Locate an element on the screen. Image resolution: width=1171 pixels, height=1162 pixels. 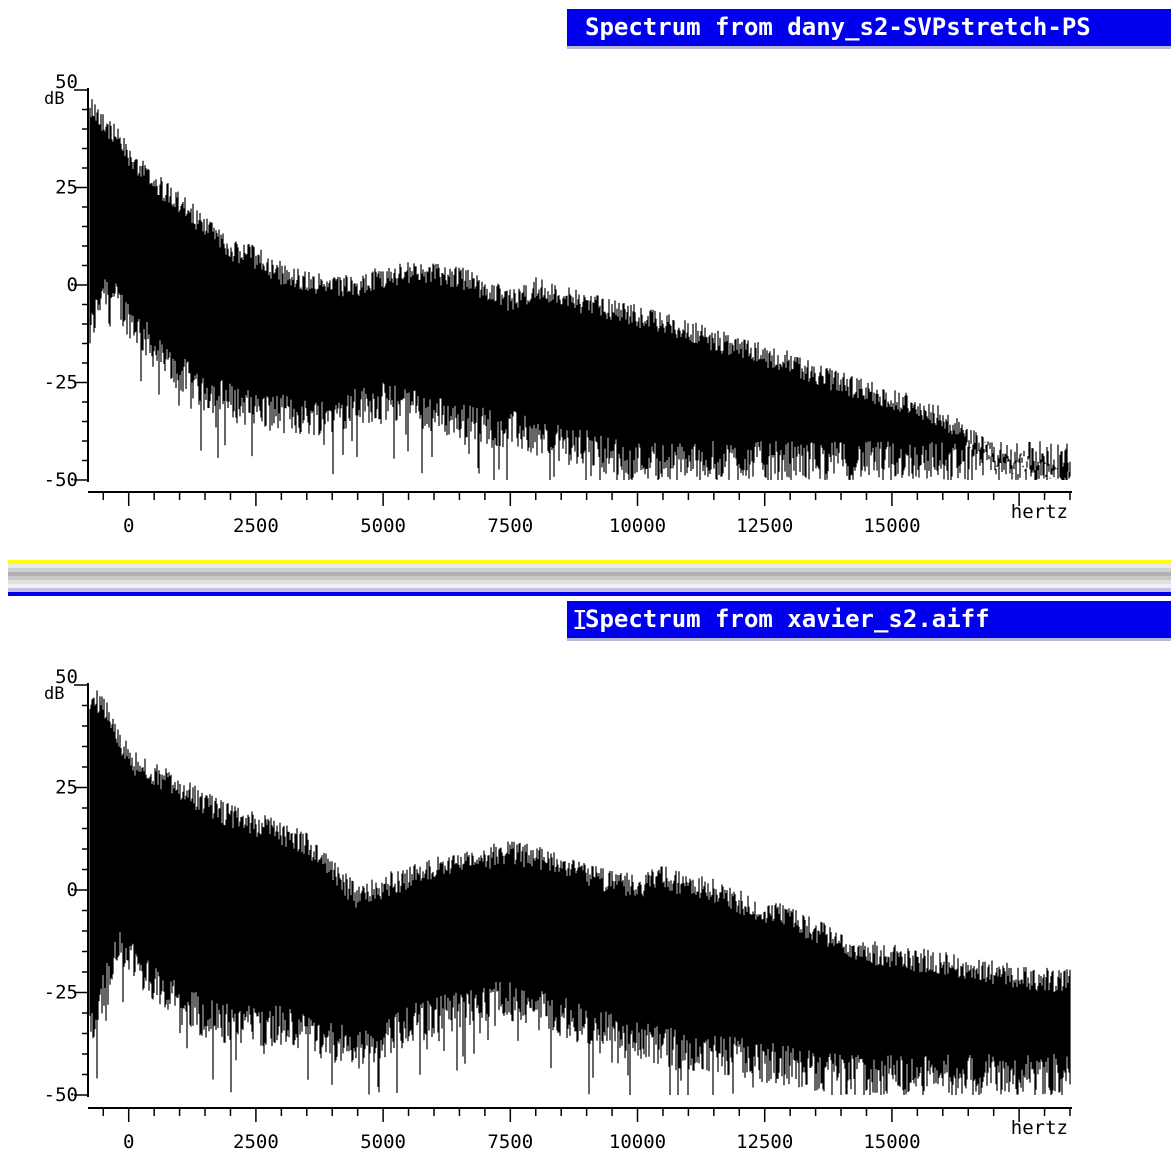
text-cursor-icon: I is located at coordinates (580, 621).